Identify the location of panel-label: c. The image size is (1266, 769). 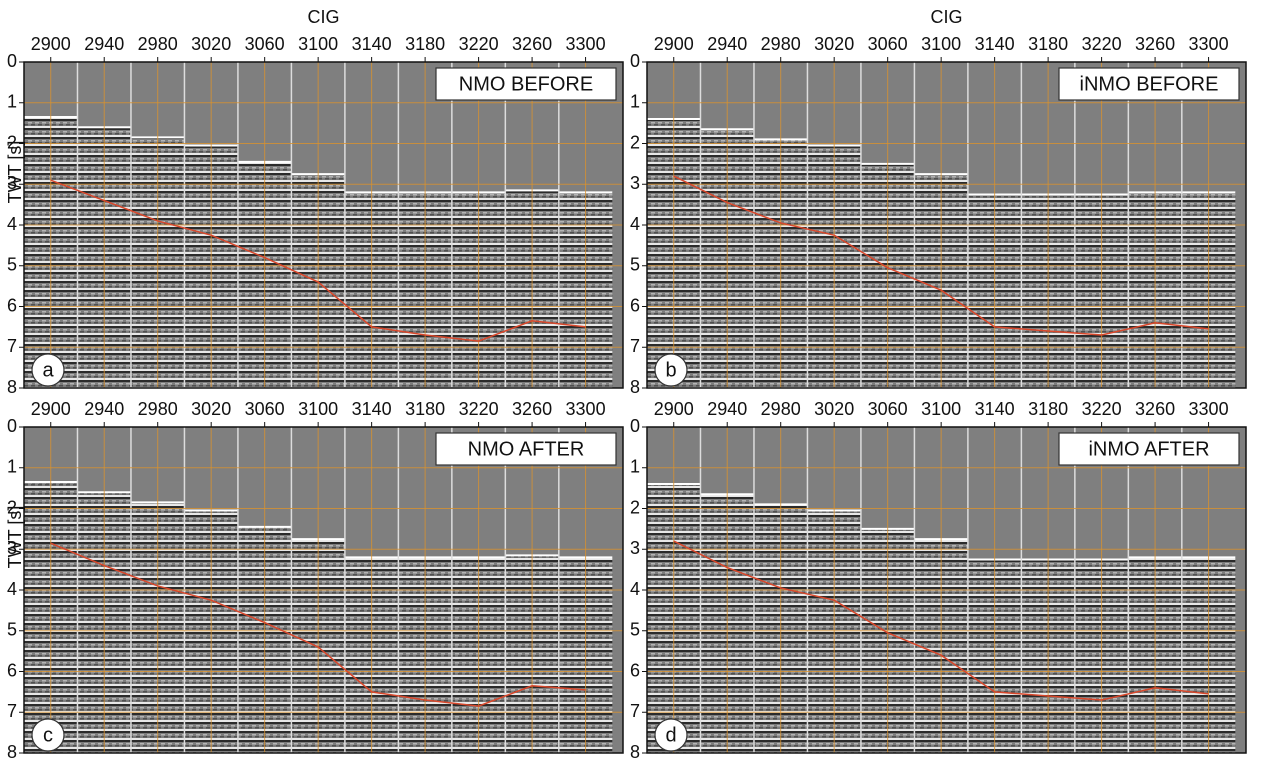
(48, 735).